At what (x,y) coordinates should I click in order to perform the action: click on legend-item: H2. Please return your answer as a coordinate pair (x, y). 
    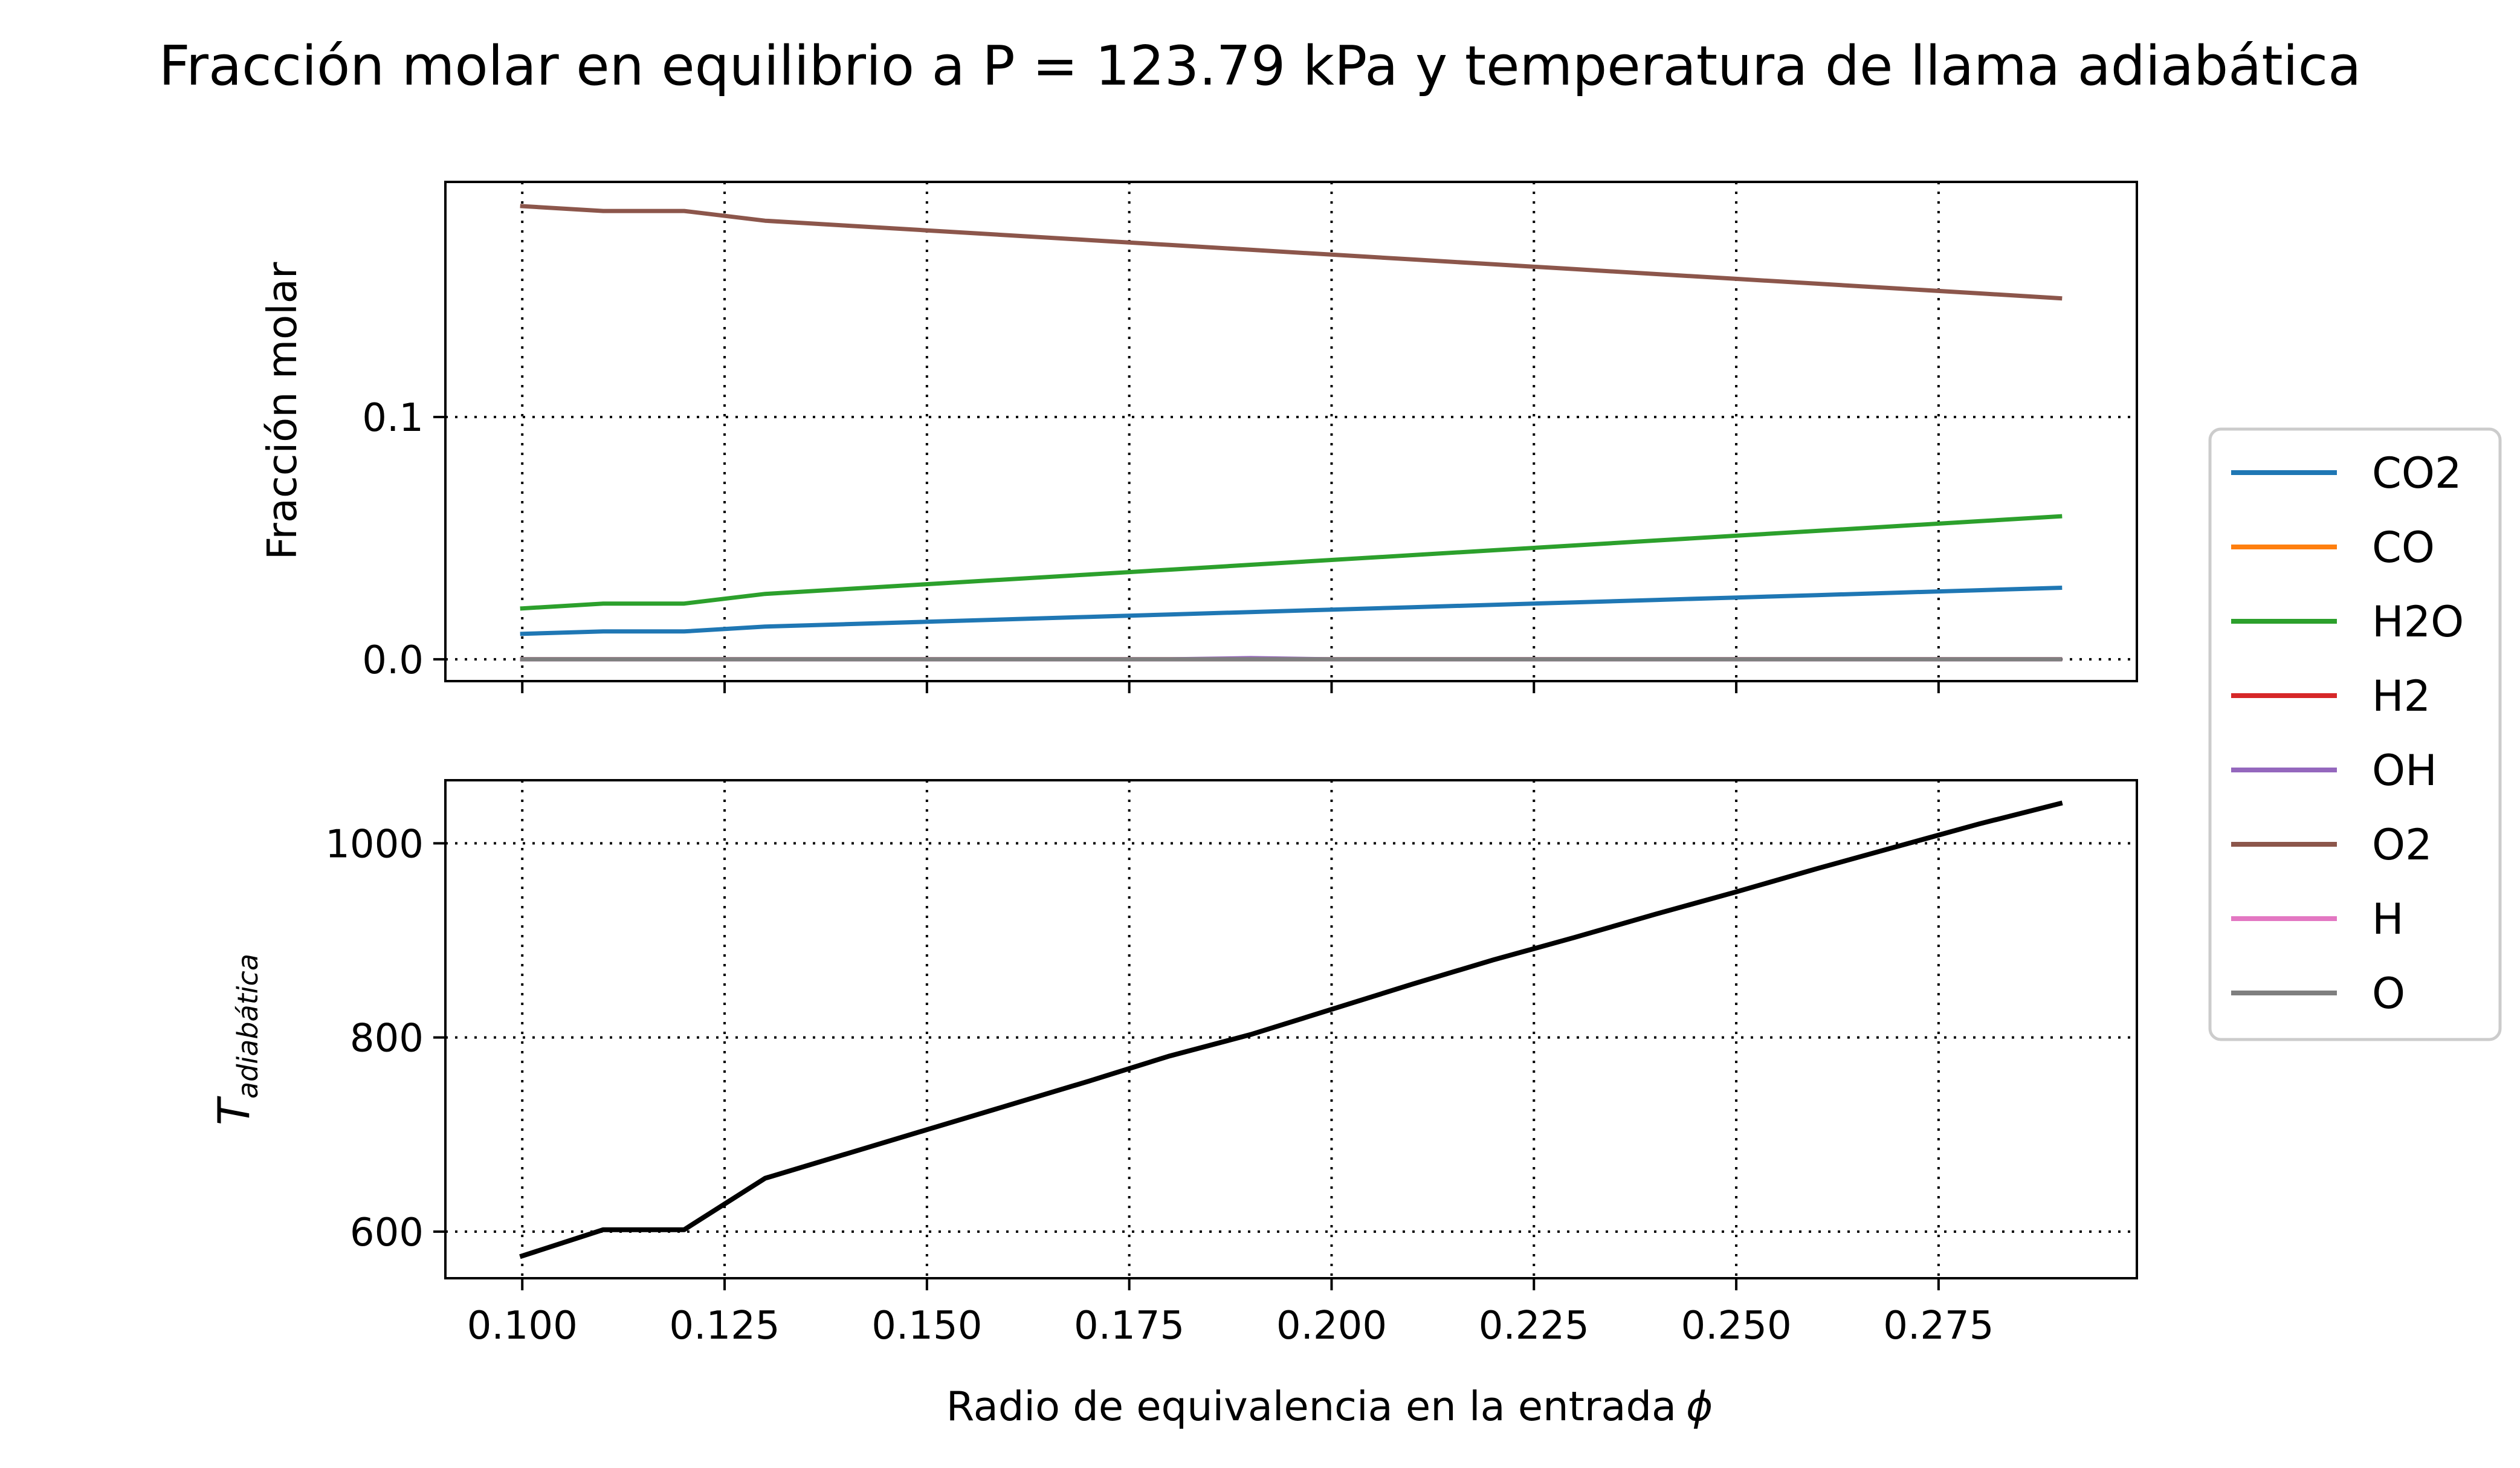
    Looking at the image, I should click on (2331, 696).